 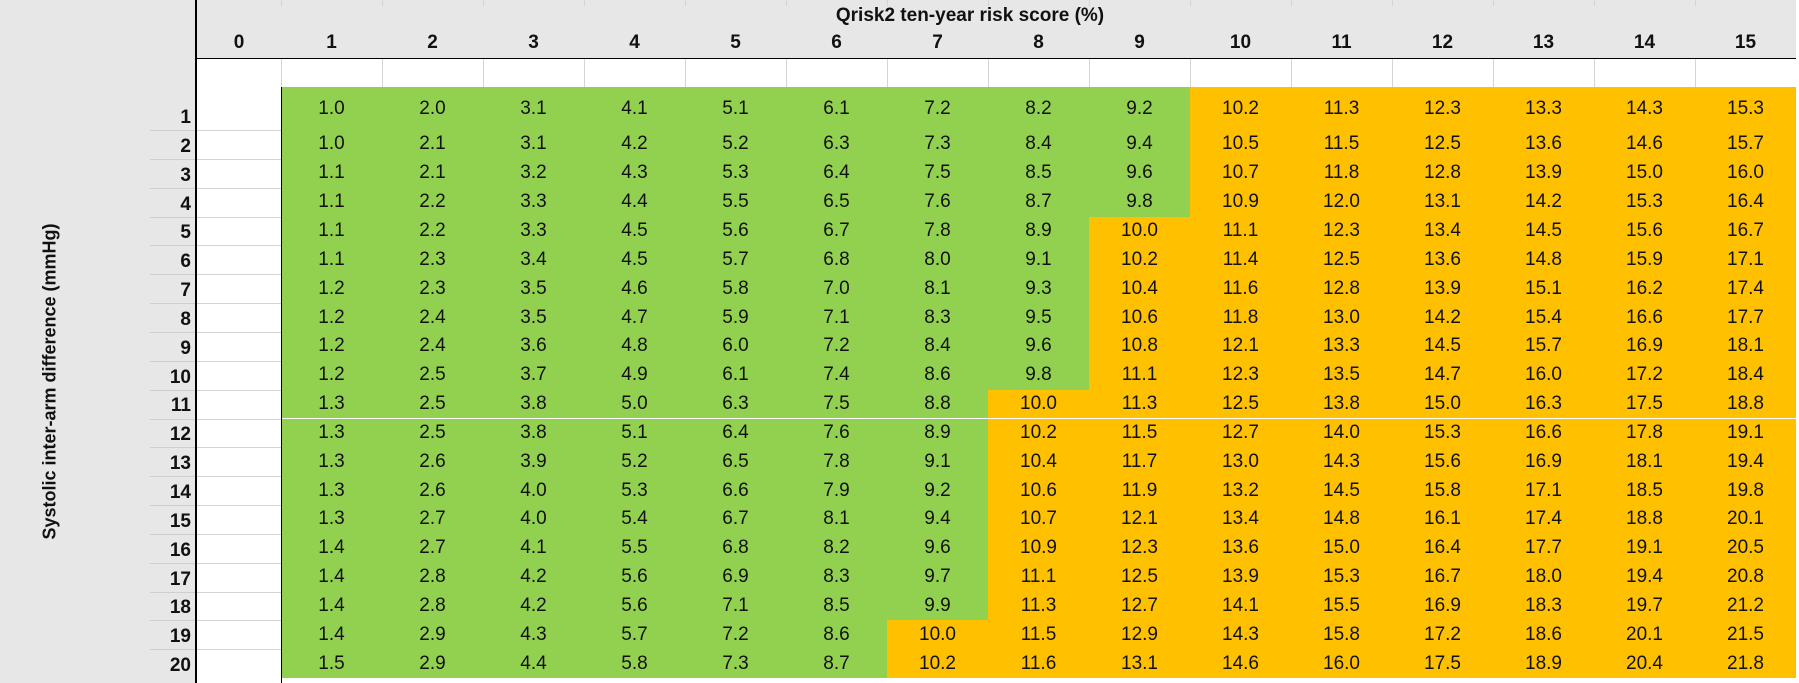 I want to click on column-header-12: 12, so click(x=1442, y=42).